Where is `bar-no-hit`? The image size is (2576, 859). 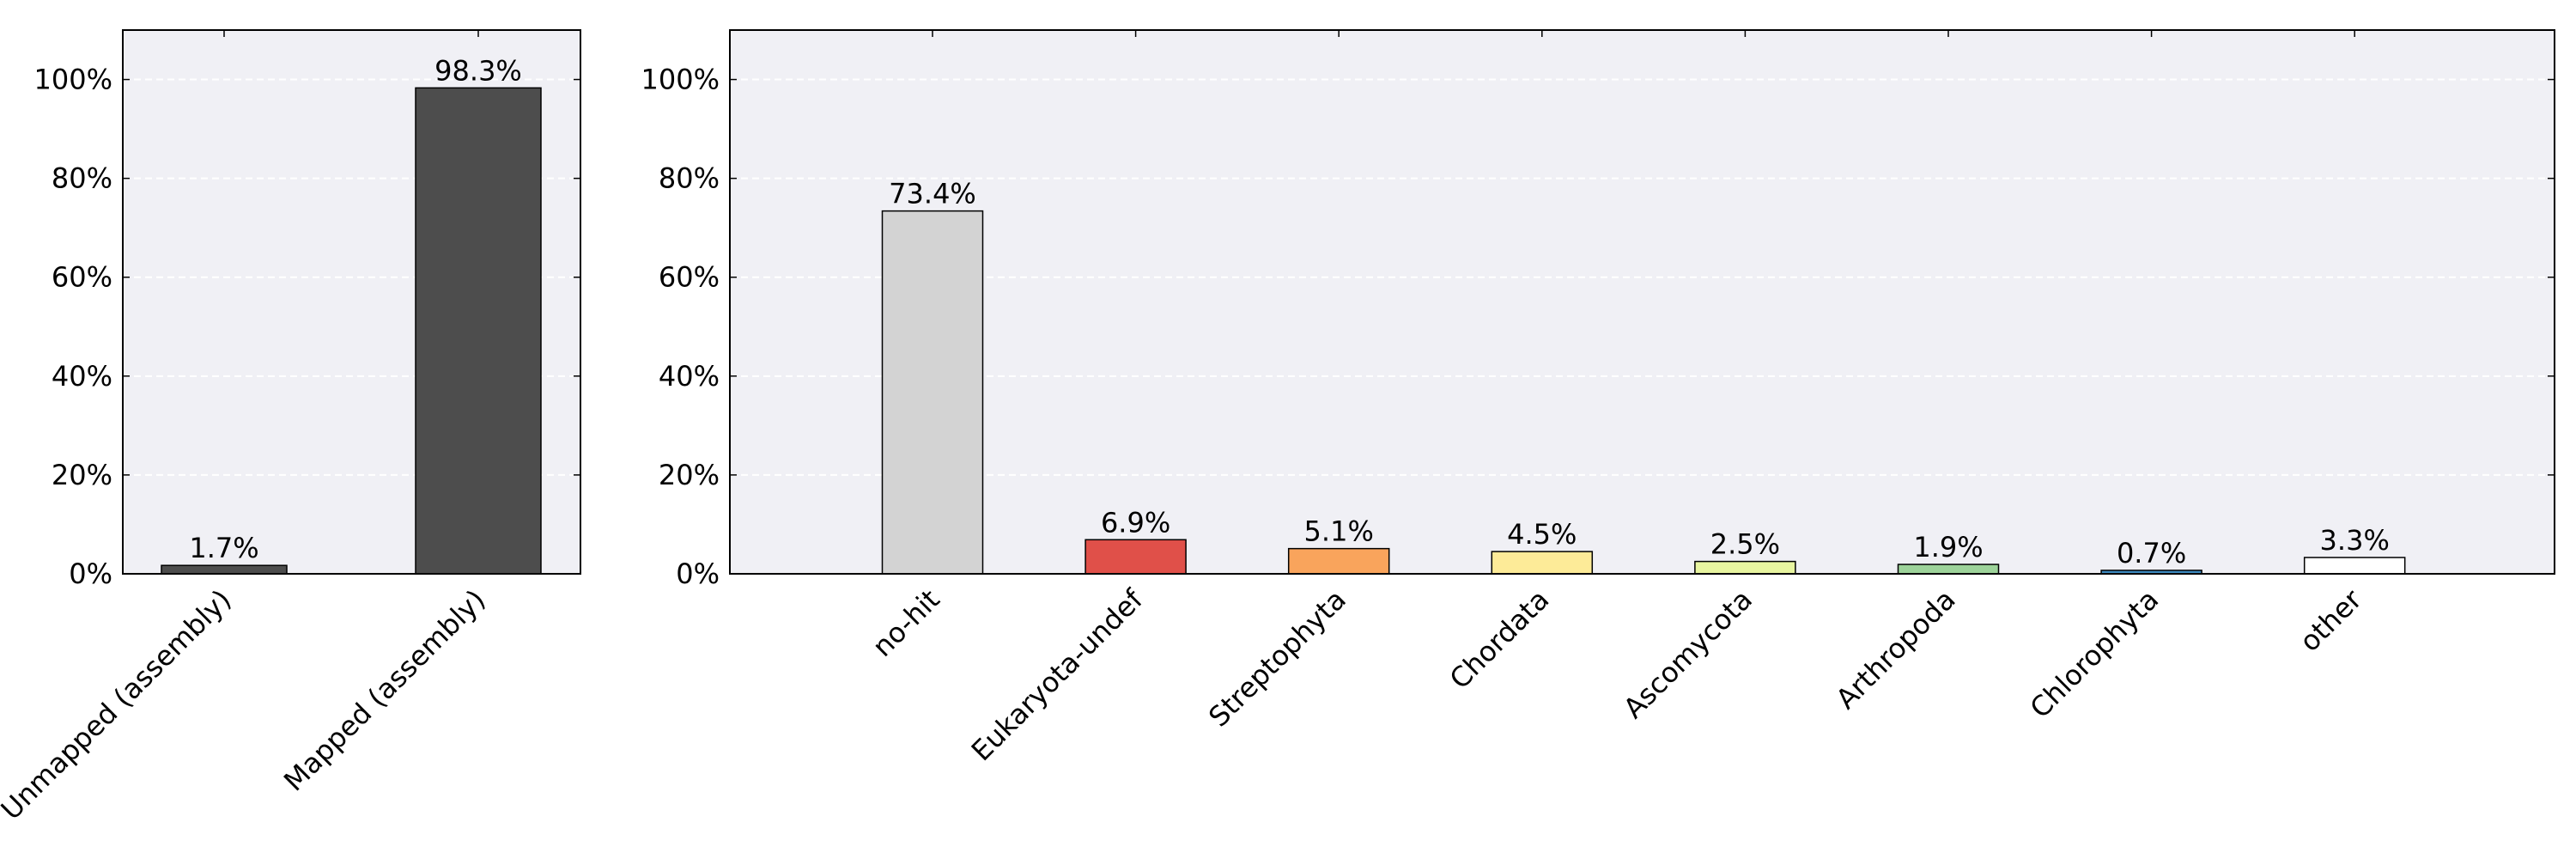 bar-no-hit is located at coordinates (932, 393).